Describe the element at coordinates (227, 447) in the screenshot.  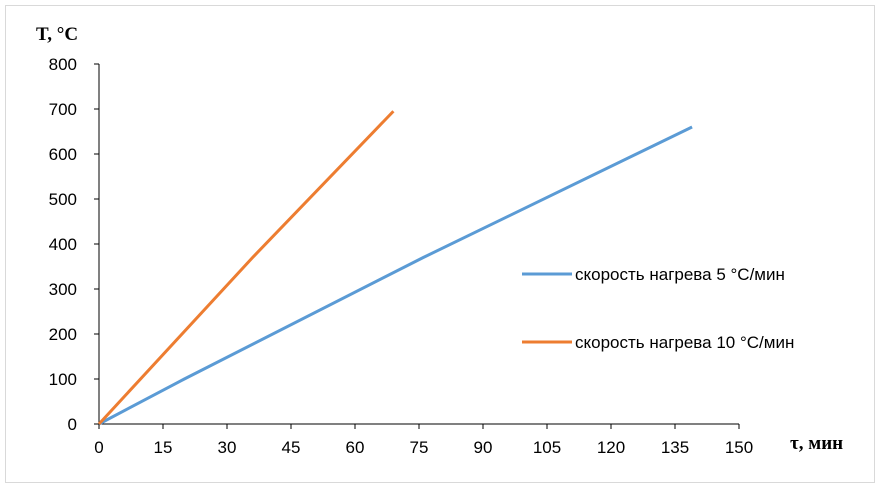
I see `x-tick-label: 30` at that location.